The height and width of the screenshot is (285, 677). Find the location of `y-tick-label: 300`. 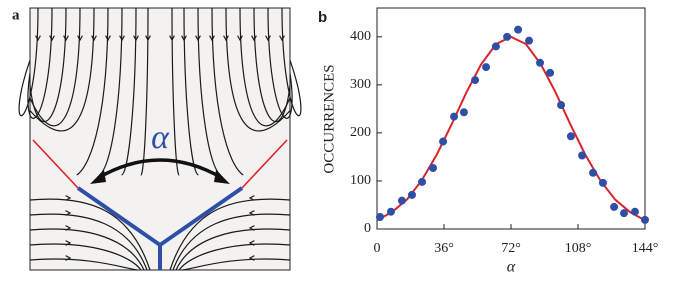

y-tick-label: 300 is located at coordinates (360, 84).